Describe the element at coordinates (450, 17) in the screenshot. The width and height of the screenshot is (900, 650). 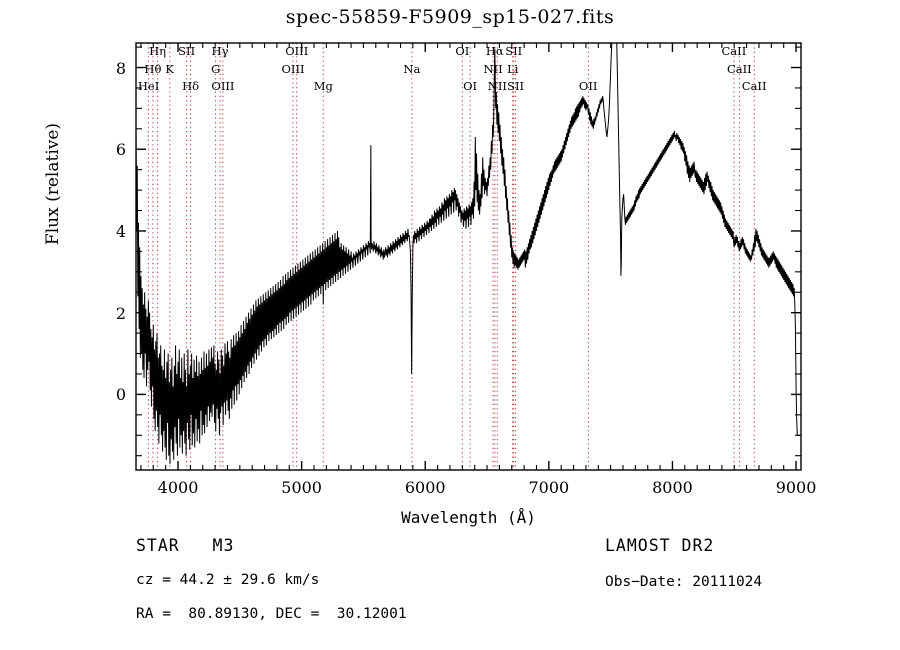
I see `page-title: spec-55859-F5909_sp15-027.fits` at that location.